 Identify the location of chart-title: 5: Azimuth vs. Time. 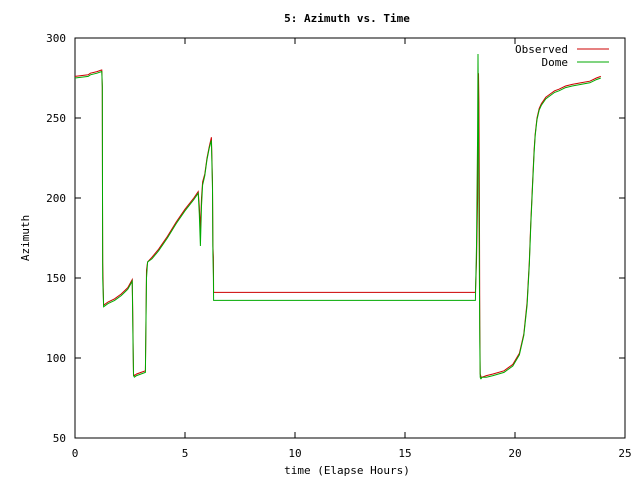
(347, 18).